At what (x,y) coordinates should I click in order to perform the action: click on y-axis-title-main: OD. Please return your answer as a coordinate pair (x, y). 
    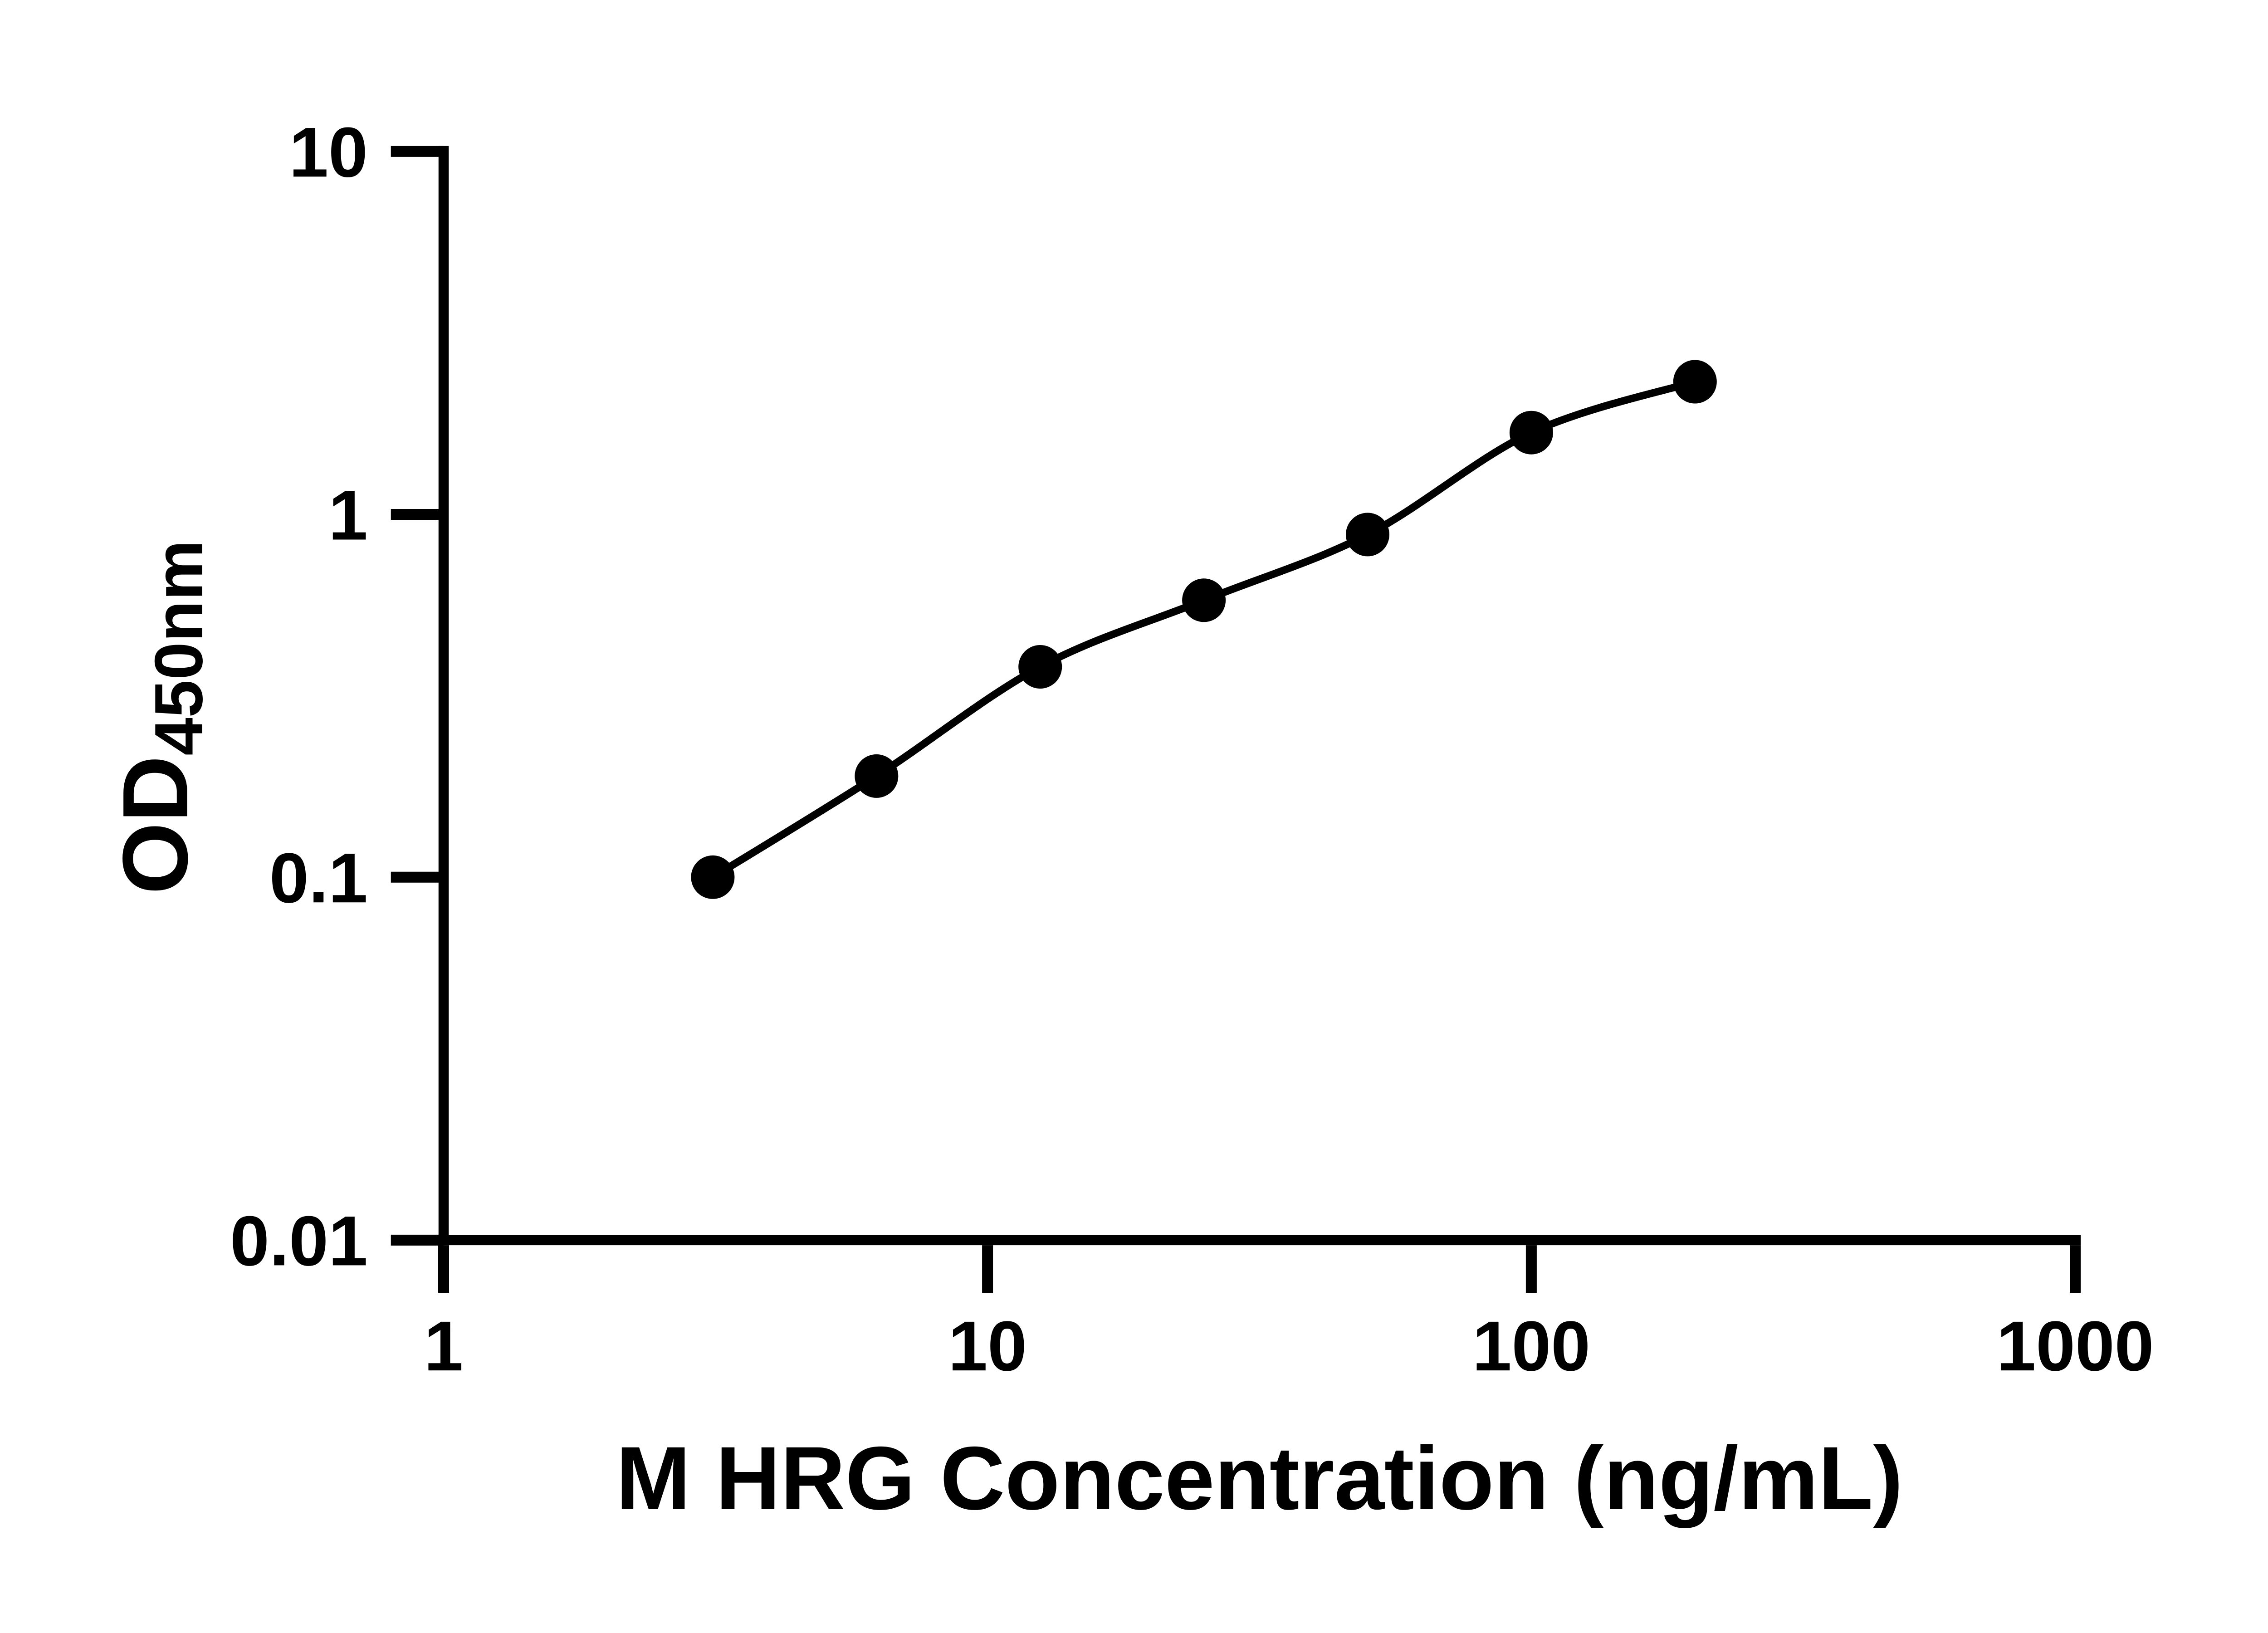
    Looking at the image, I should click on (156, 825).